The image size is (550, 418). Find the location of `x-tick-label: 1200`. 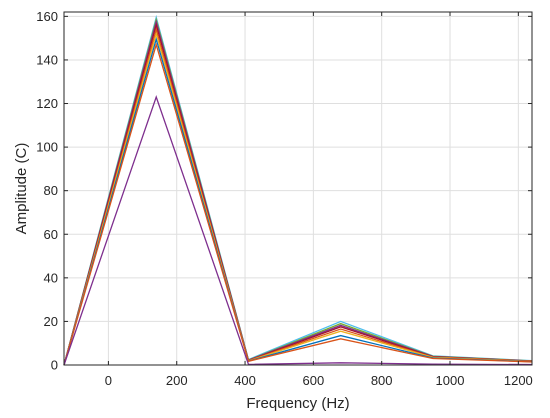

x-tick-label: 1200 is located at coordinates (518, 380).